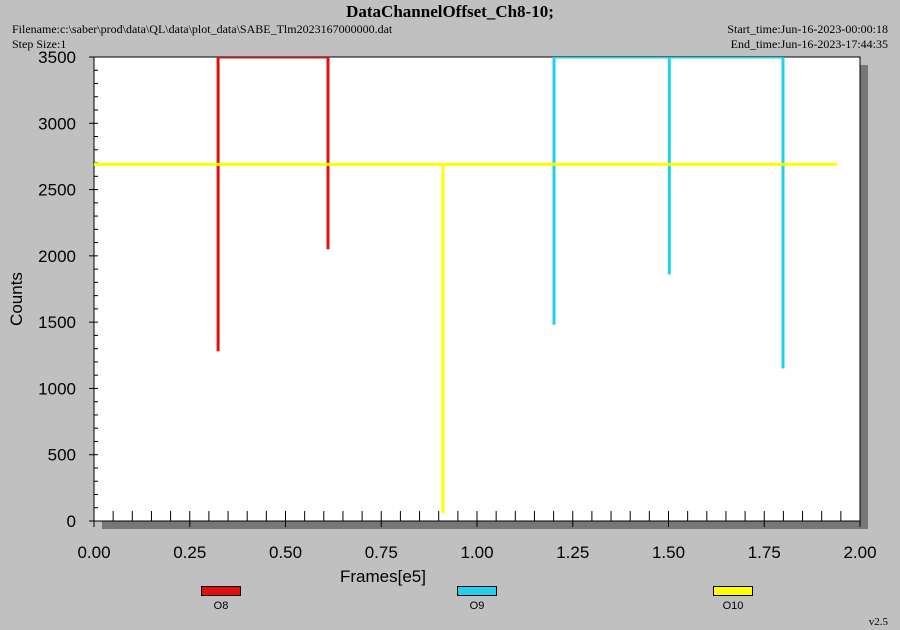  I want to click on y-axis-label: Counts, so click(16, 299).